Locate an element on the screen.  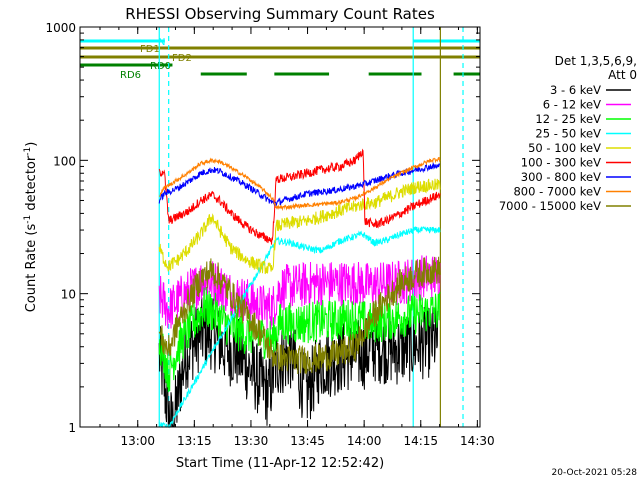
y-axis-label-mid: detector is located at coordinates (31, 185).